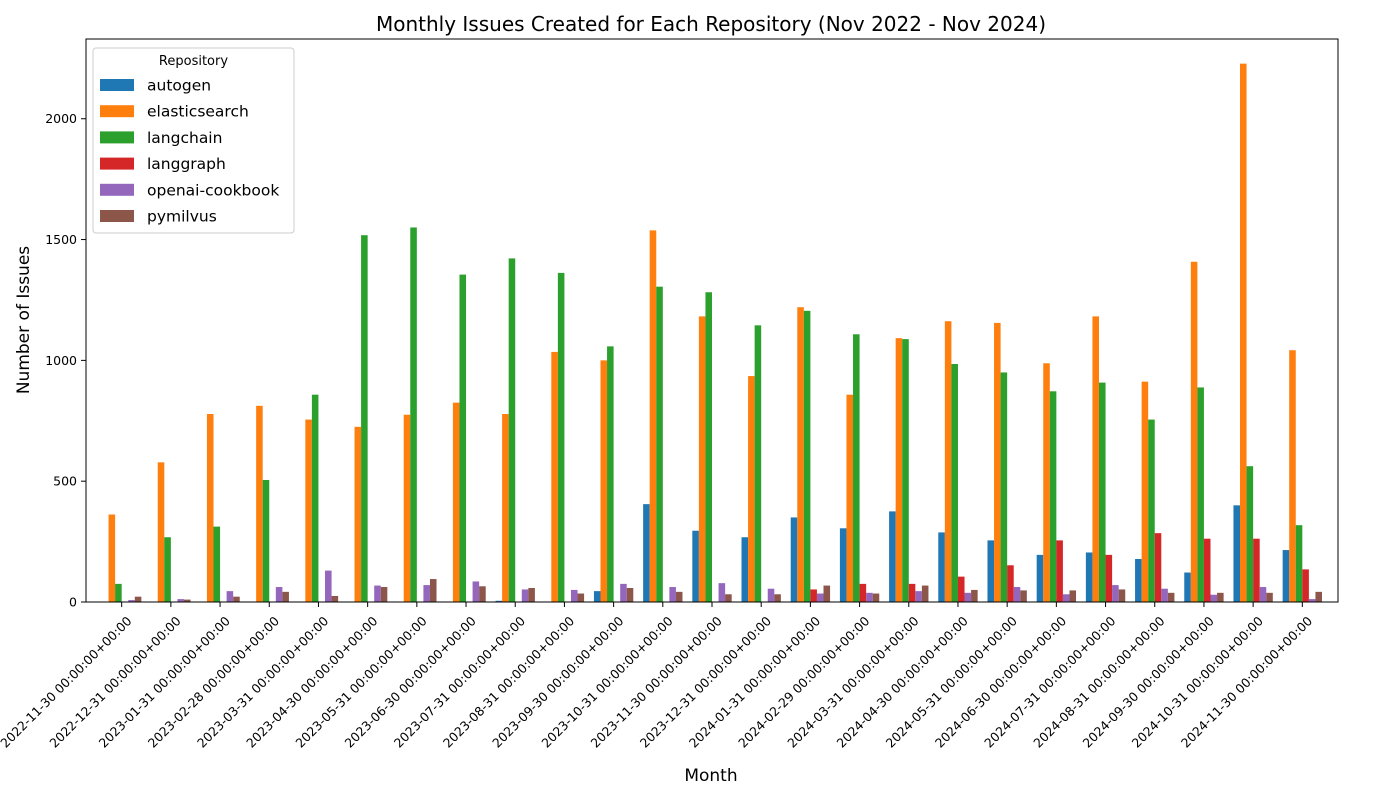  Describe the element at coordinates (61, 360) in the screenshot. I see `y-tick-label: 1000` at that location.